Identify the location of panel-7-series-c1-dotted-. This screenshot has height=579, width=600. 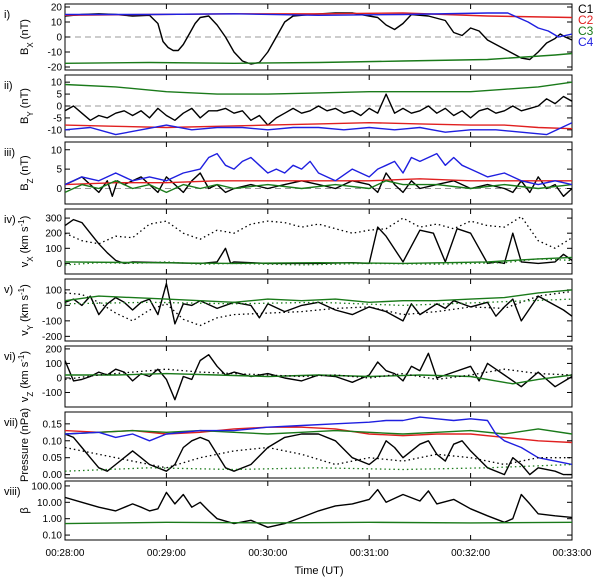
(318, 457).